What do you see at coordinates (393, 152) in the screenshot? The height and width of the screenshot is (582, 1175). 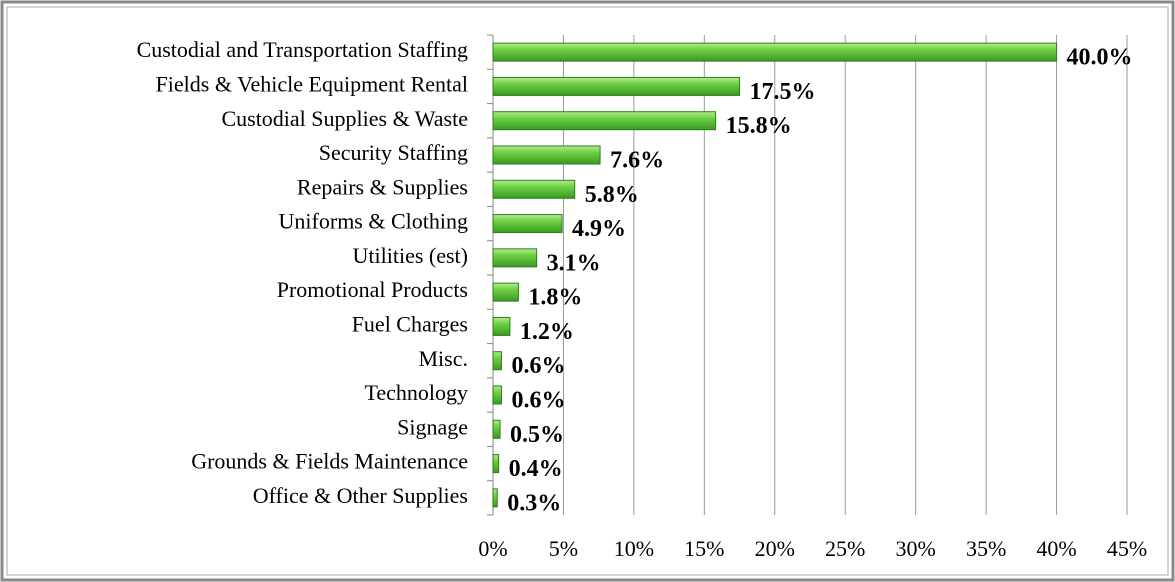 I see `y-tick-label: Security Staffing` at bounding box center [393, 152].